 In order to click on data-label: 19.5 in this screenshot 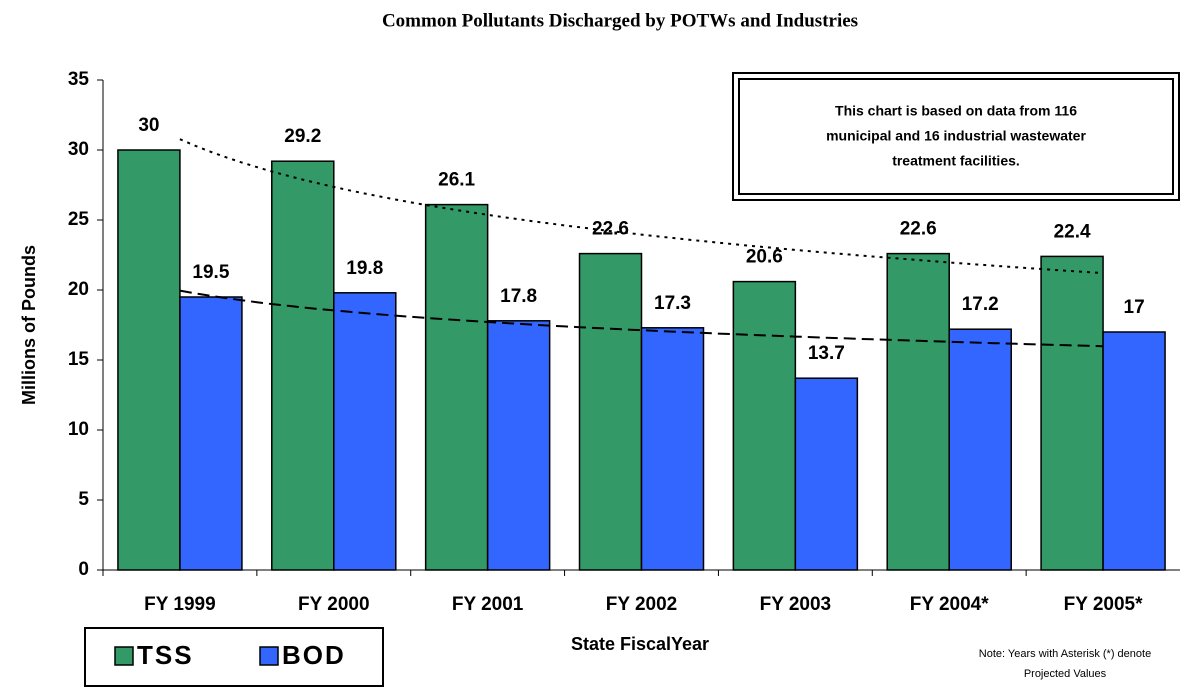, I will do `click(210, 272)`.